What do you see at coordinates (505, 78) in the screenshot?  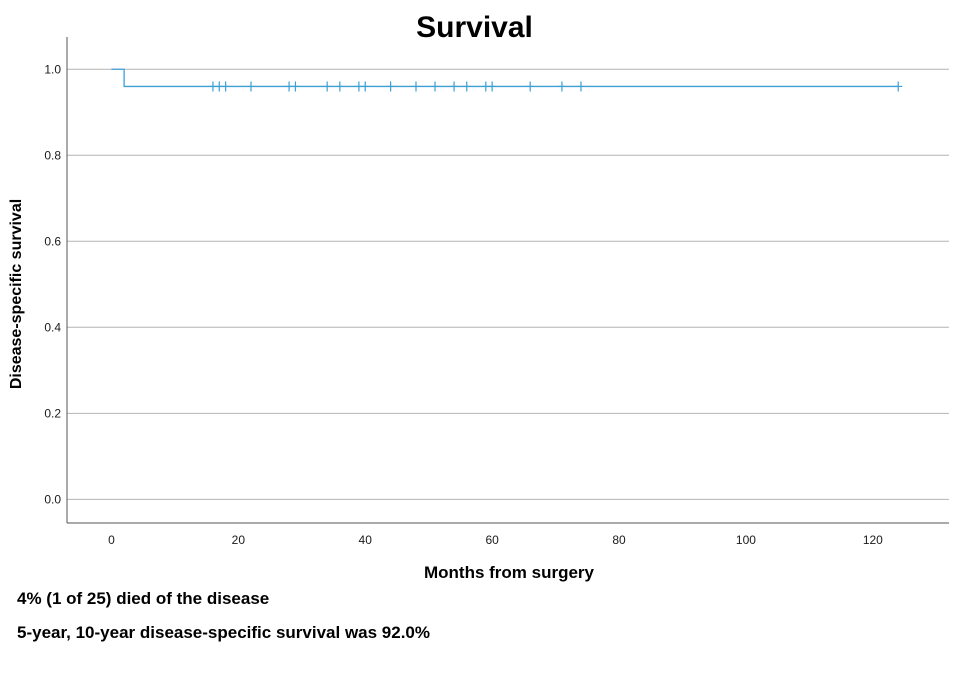 I see `survival-step-line` at bounding box center [505, 78].